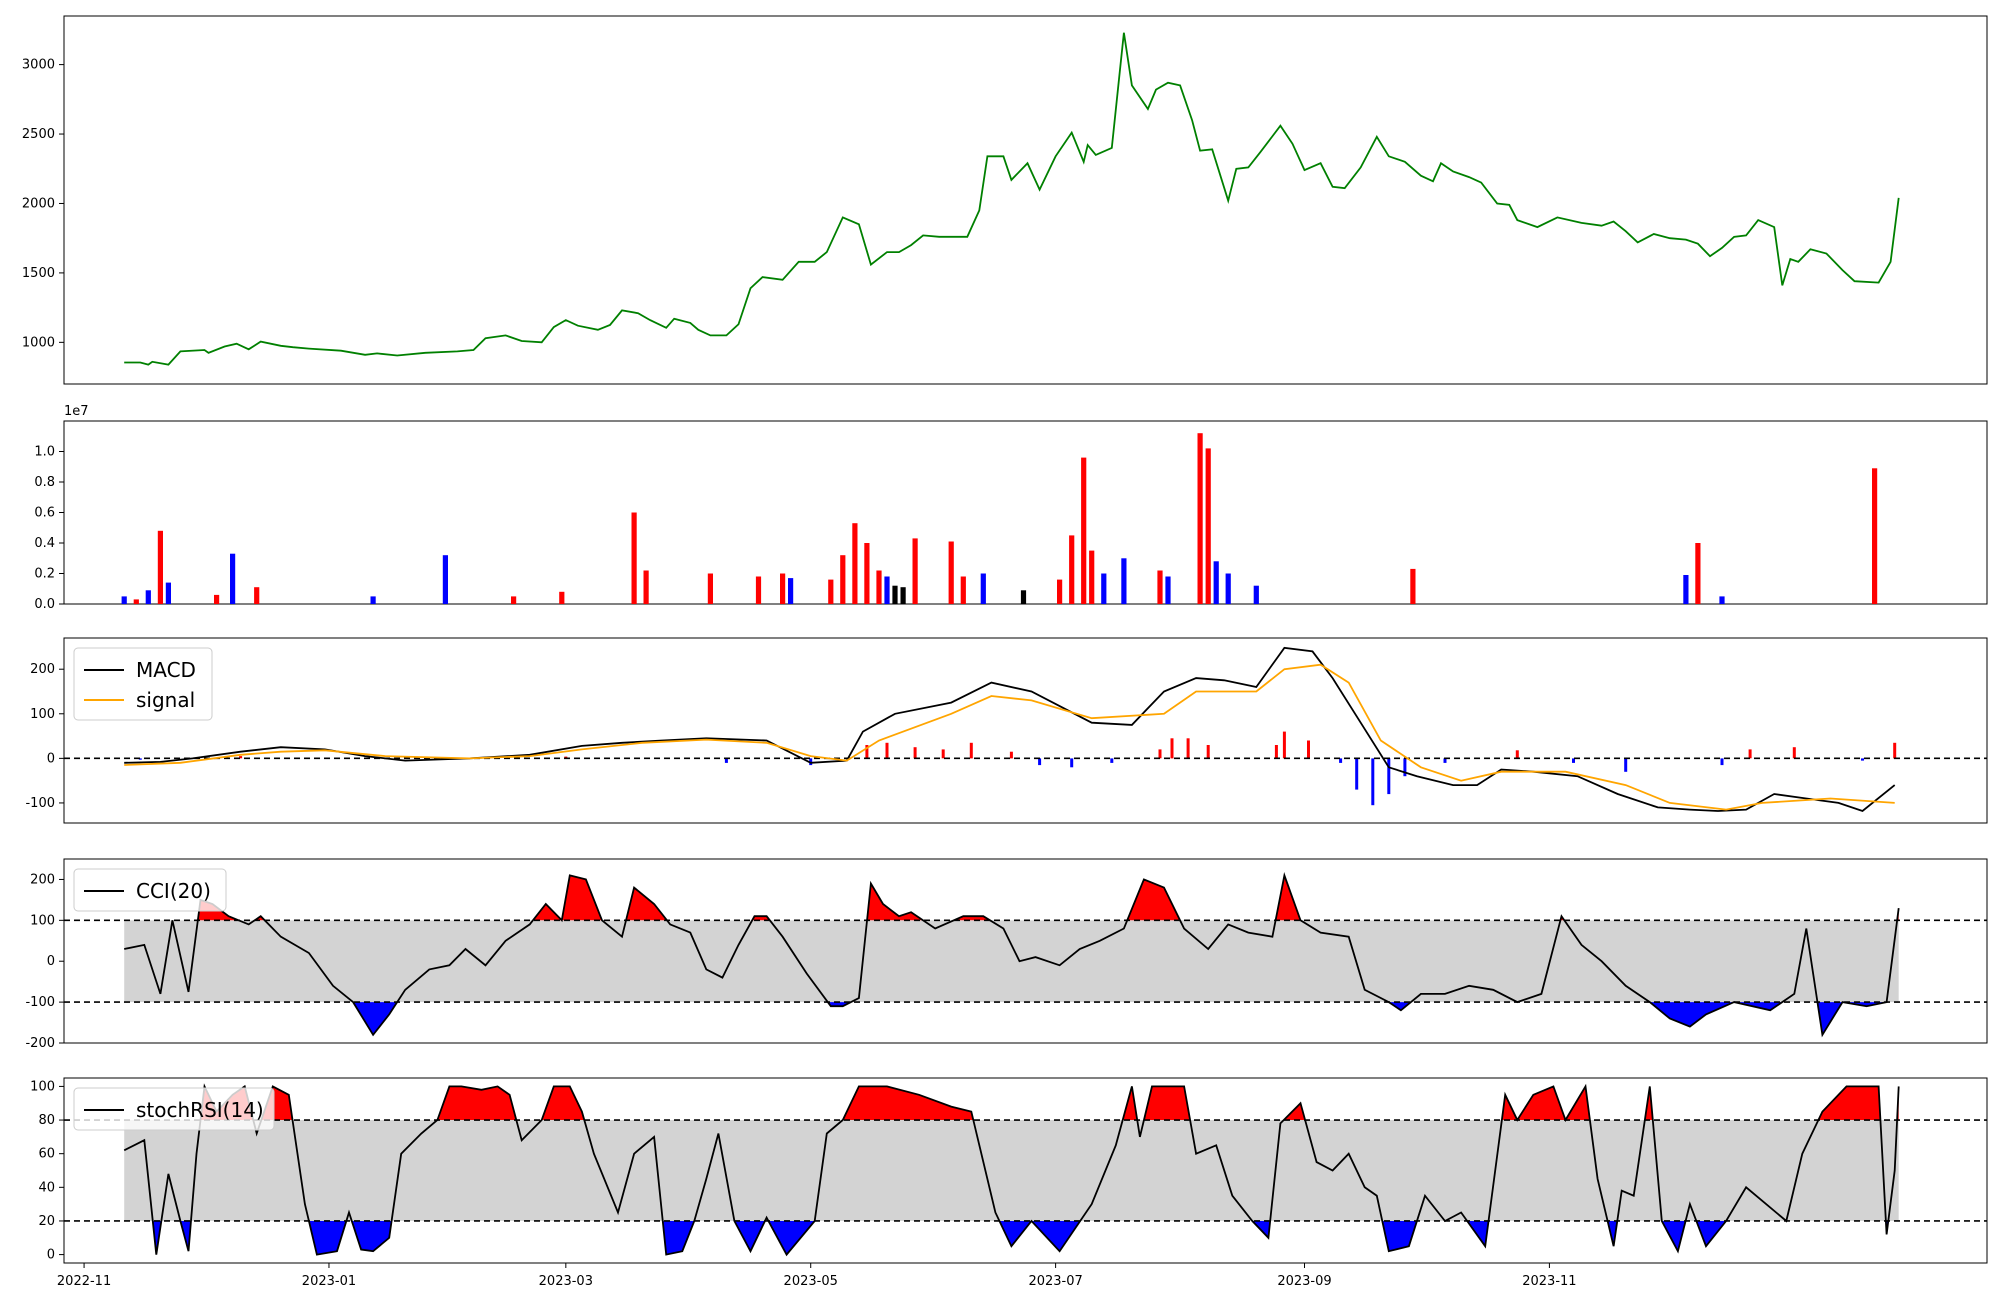 This screenshot has width=2000, height=1300. I want to click on y-tick-label: 40, so click(46, 1187).